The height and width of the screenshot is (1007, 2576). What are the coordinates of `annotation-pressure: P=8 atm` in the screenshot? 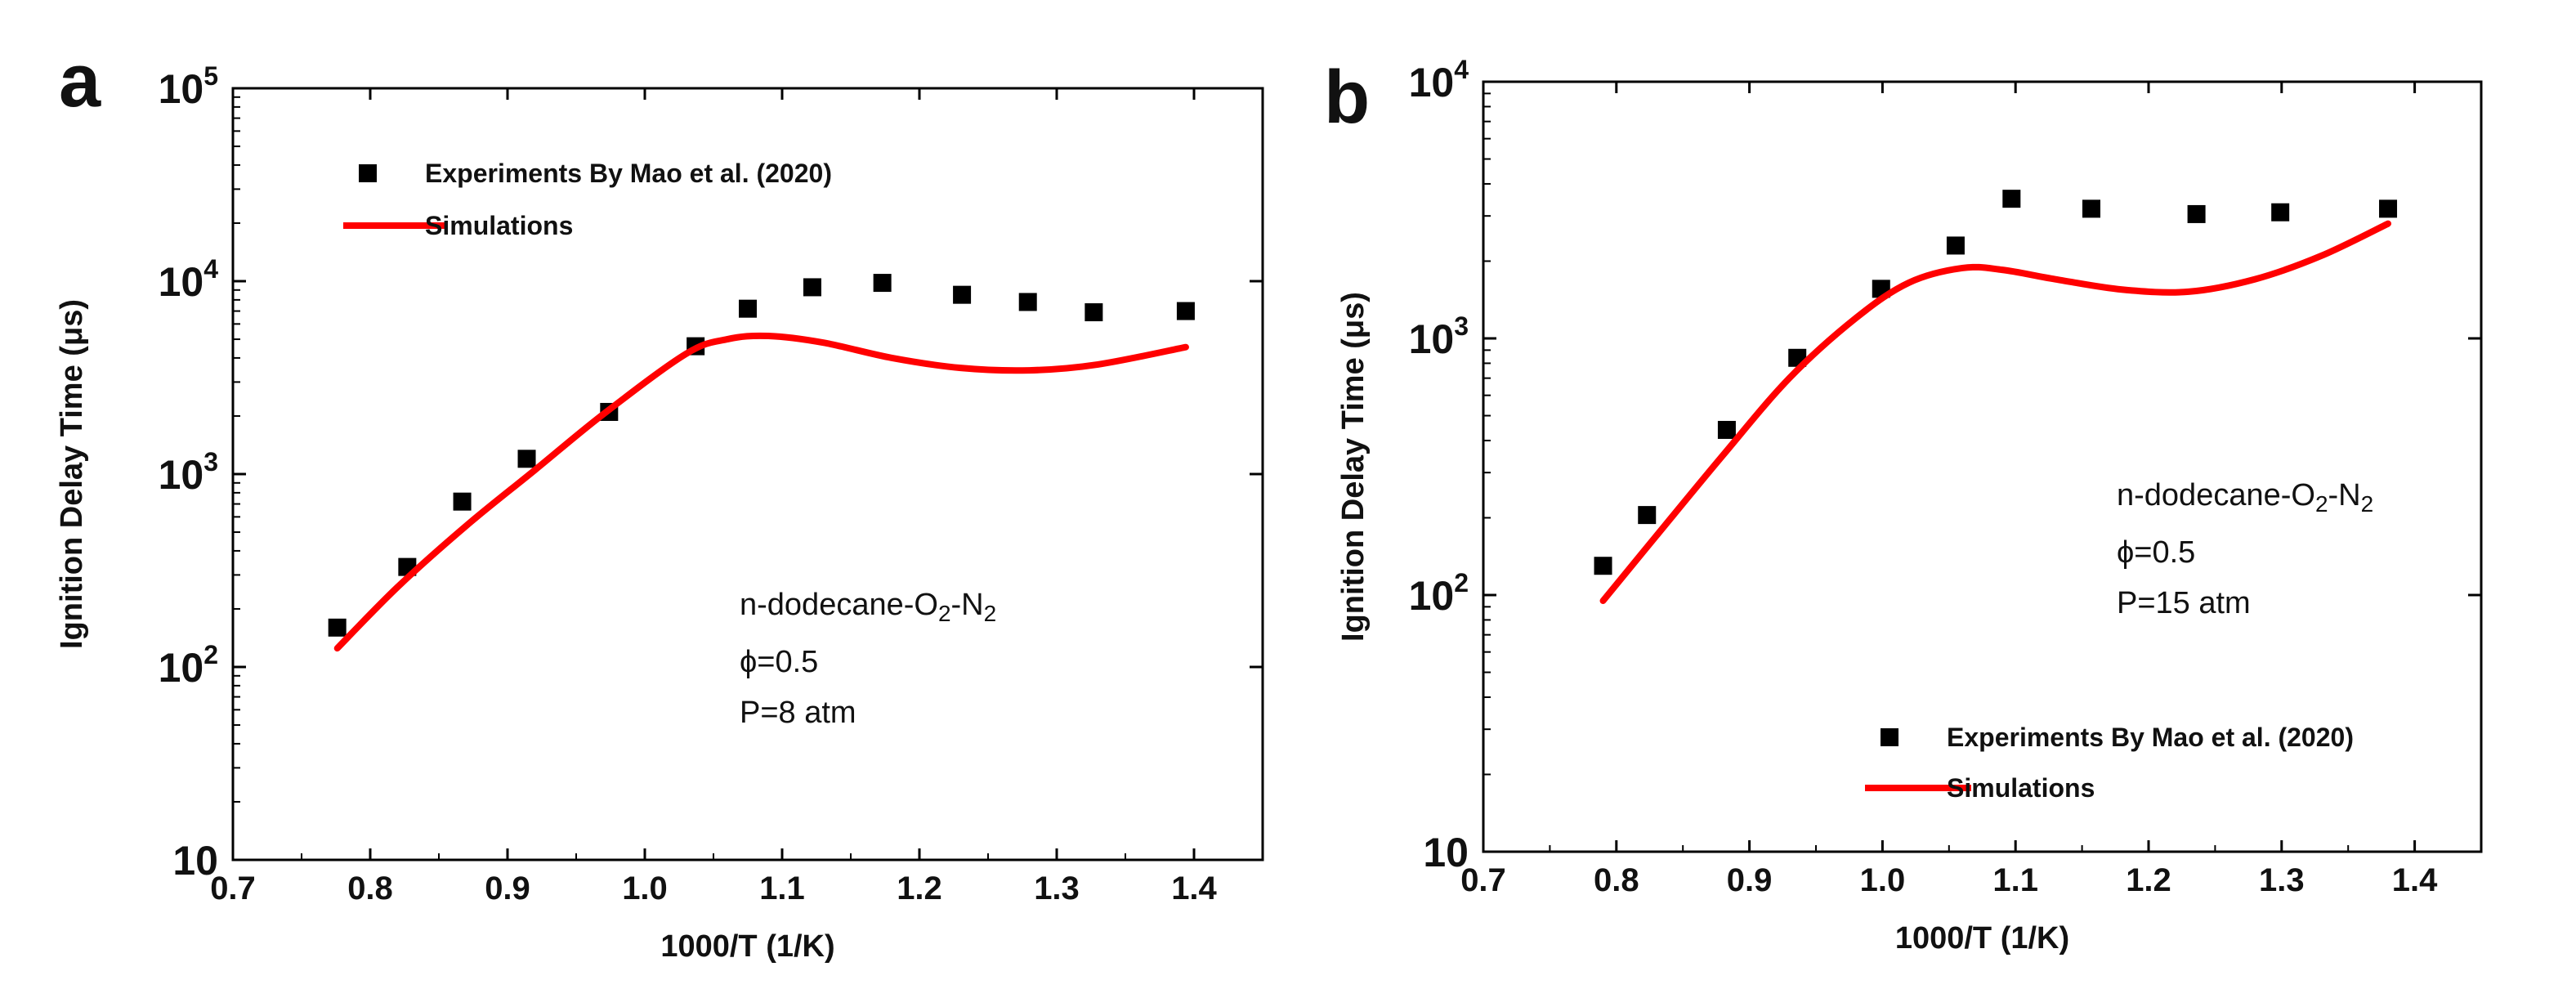 It's located at (798, 713).